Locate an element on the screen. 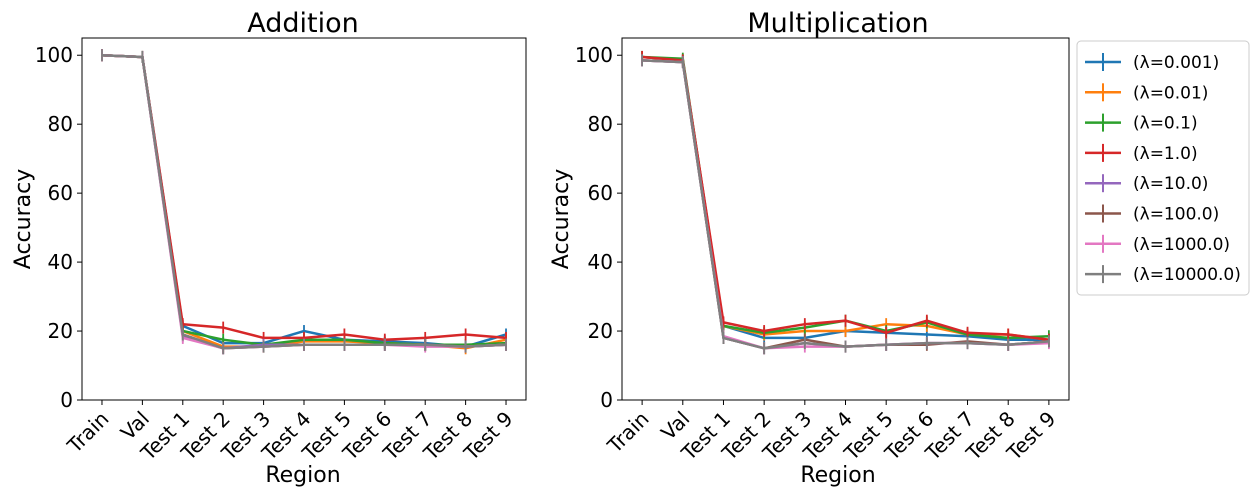  legend-label: (λ=10000.0) is located at coordinates (1187, 275).